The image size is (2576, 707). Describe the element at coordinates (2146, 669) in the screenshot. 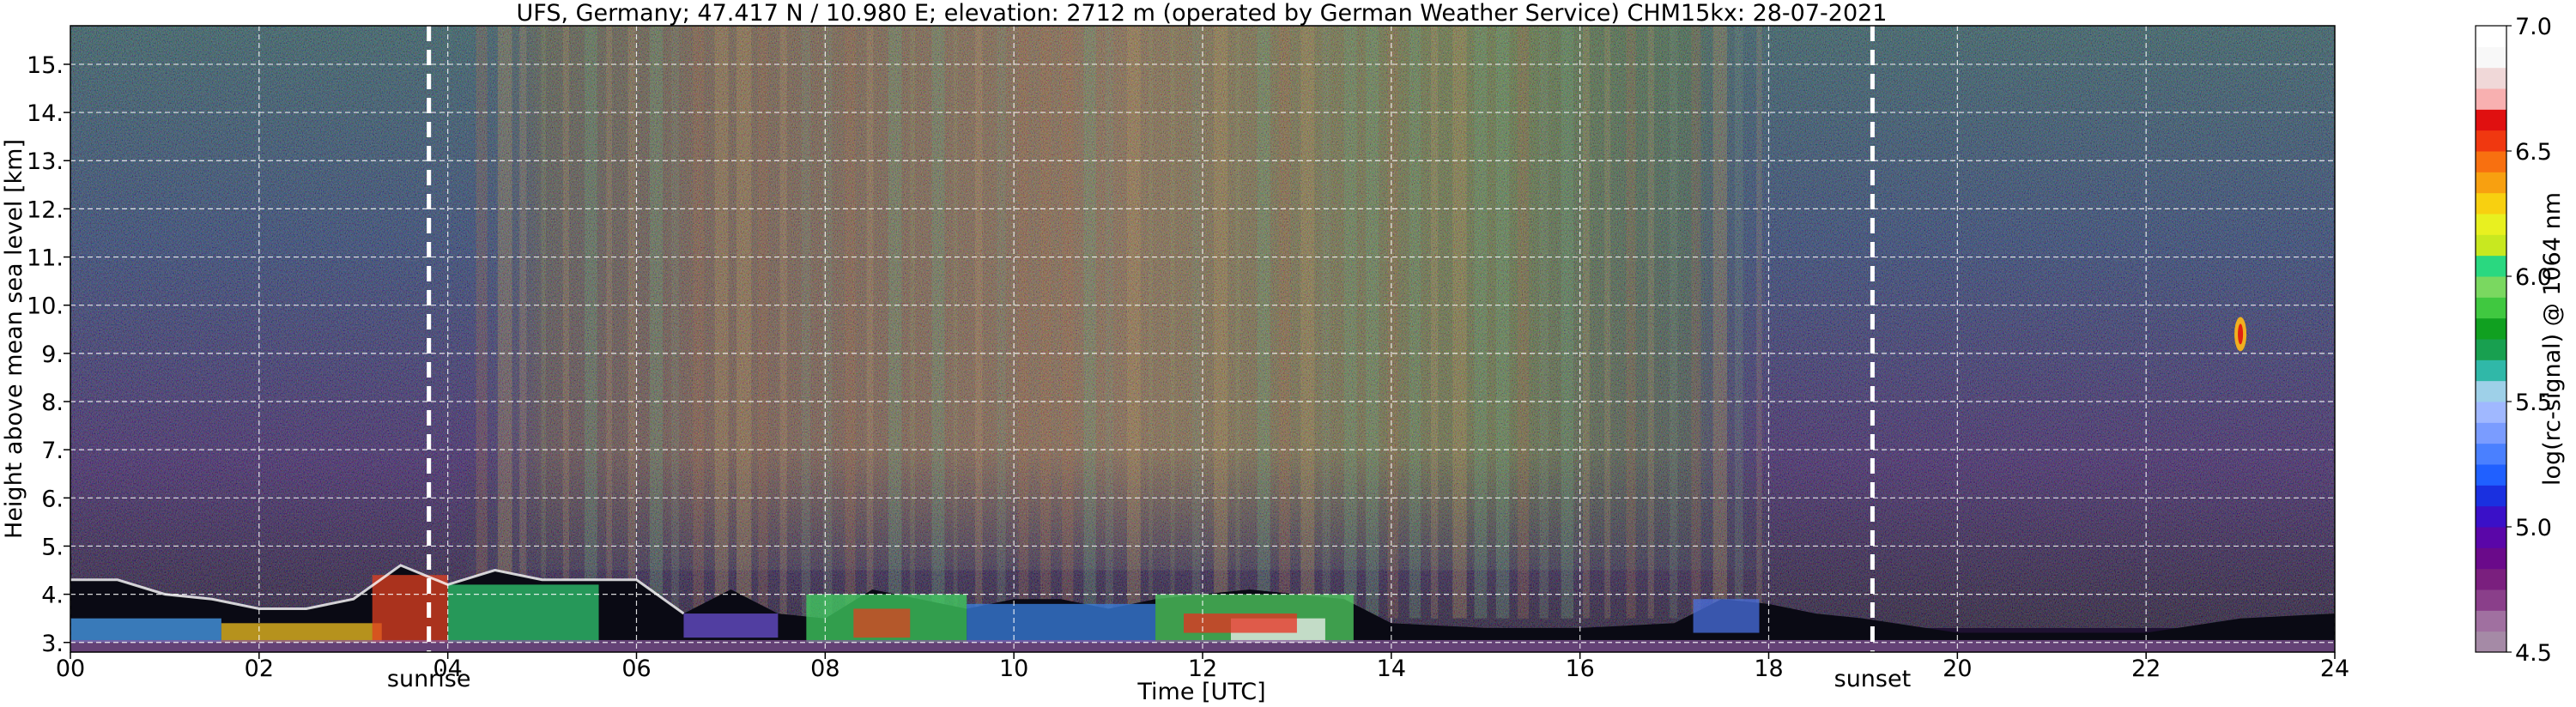

I see `x-tick-label: 22` at that location.